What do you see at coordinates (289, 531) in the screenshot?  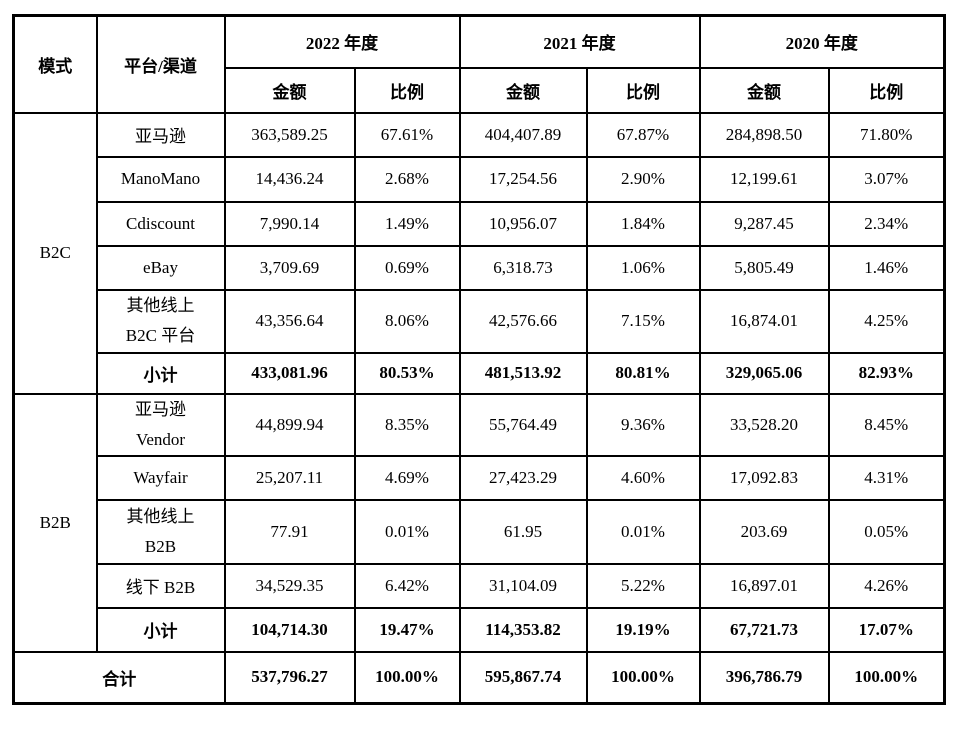 I see `amount-cell: 77.91` at bounding box center [289, 531].